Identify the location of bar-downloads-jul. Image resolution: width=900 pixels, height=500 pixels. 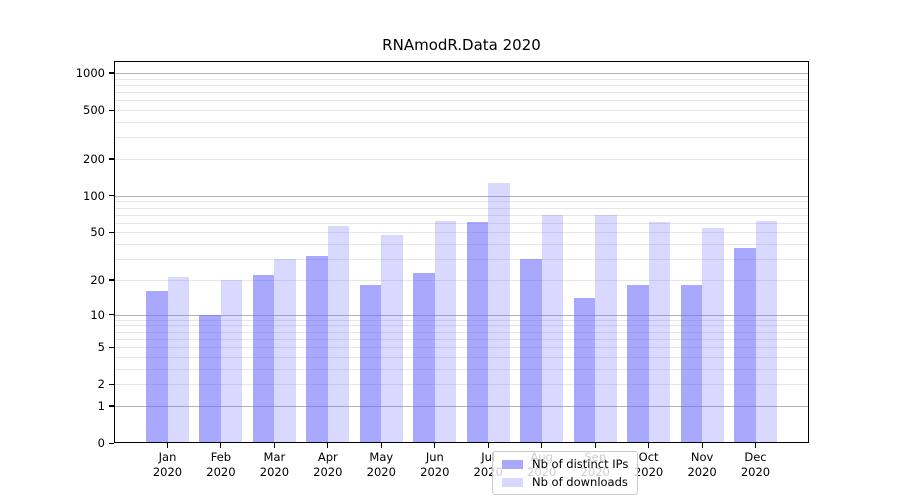
(499, 312).